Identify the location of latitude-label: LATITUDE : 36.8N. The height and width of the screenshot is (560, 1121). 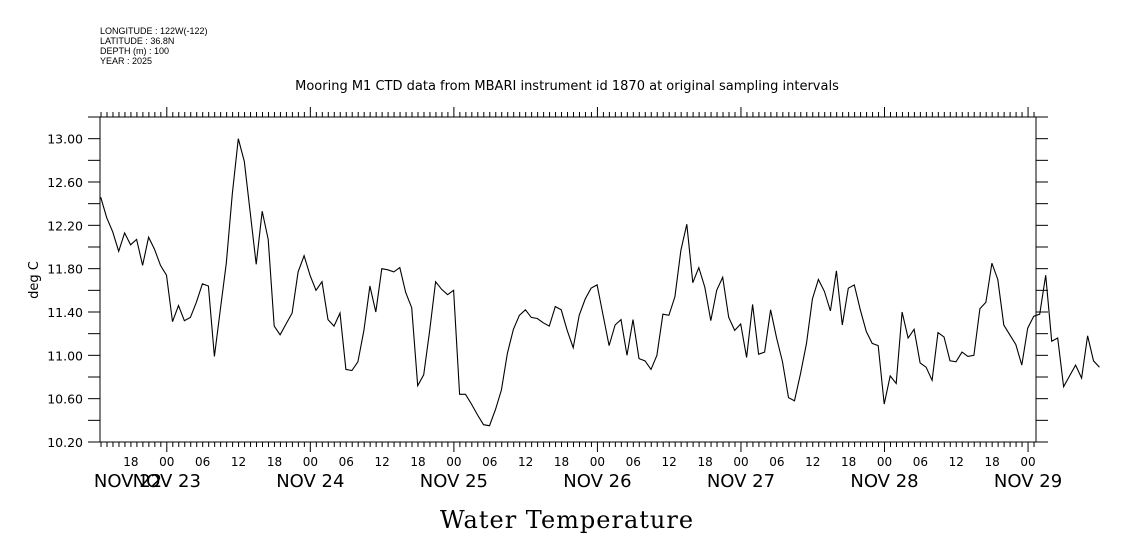
(137, 41).